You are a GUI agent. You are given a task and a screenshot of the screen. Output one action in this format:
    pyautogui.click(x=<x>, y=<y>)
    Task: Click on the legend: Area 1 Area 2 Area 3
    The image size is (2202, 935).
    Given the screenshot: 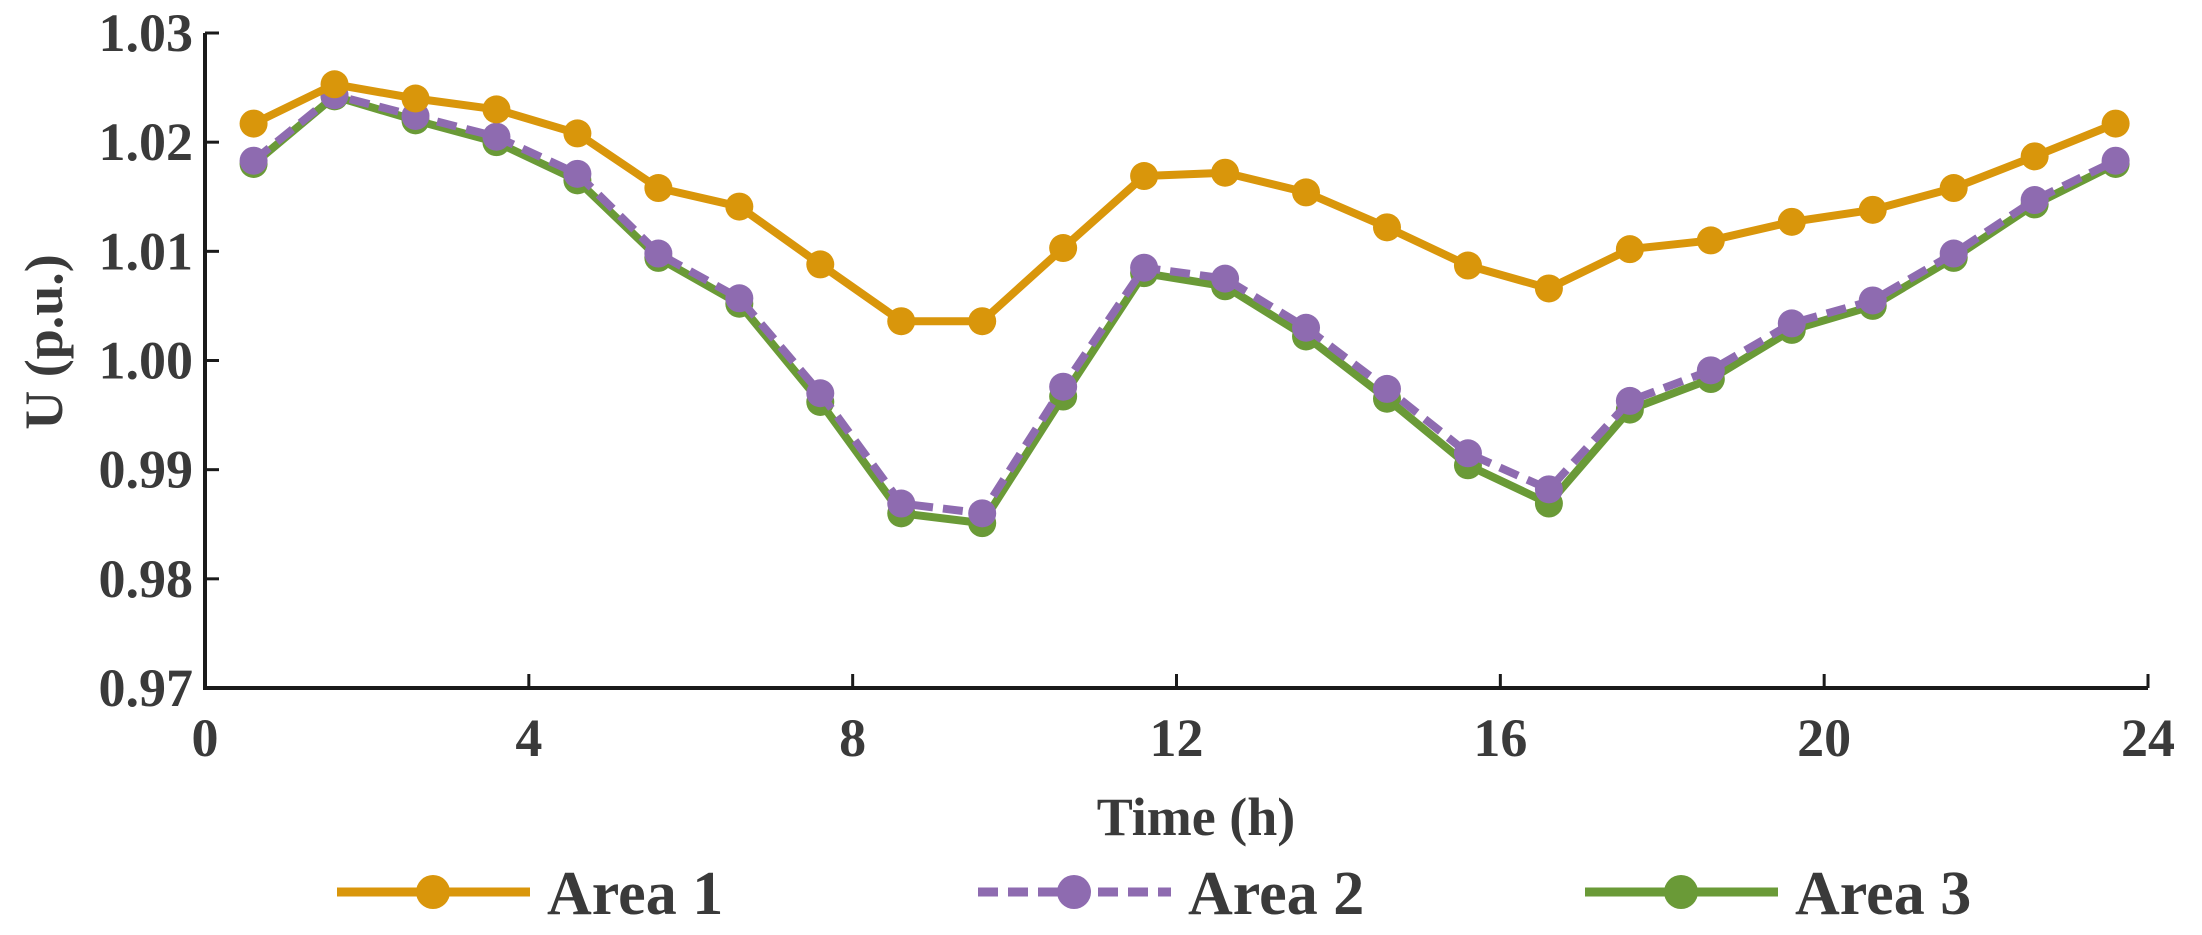 What is the action you would take?
    pyautogui.click(x=1154, y=894)
    